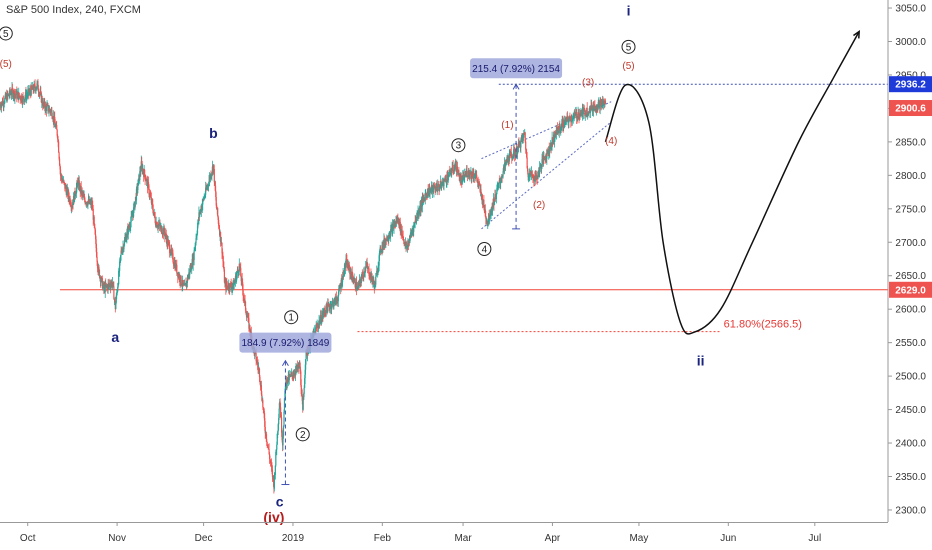  What do you see at coordinates (293, 538) in the screenshot?
I see `x-tick-label: 2019` at bounding box center [293, 538].